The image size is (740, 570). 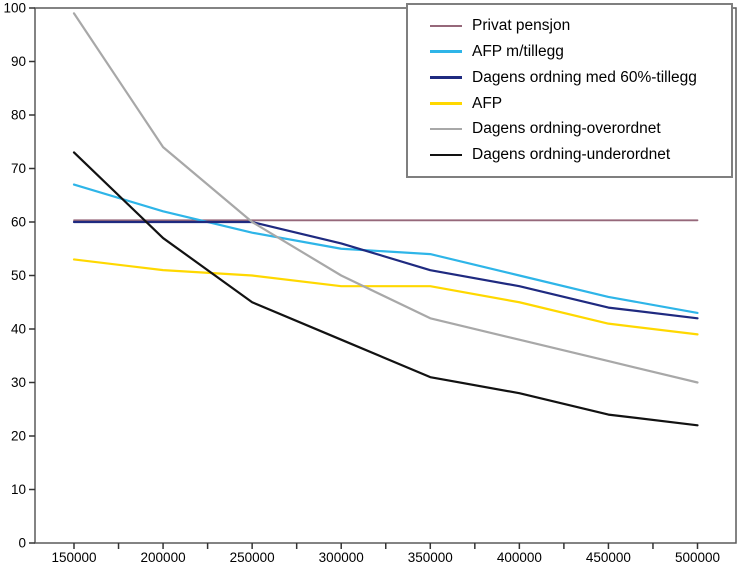 What do you see at coordinates (571, 155) in the screenshot?
I see `legend-label: Dagens ordning-underordnet` at bounding box center [571, 155].